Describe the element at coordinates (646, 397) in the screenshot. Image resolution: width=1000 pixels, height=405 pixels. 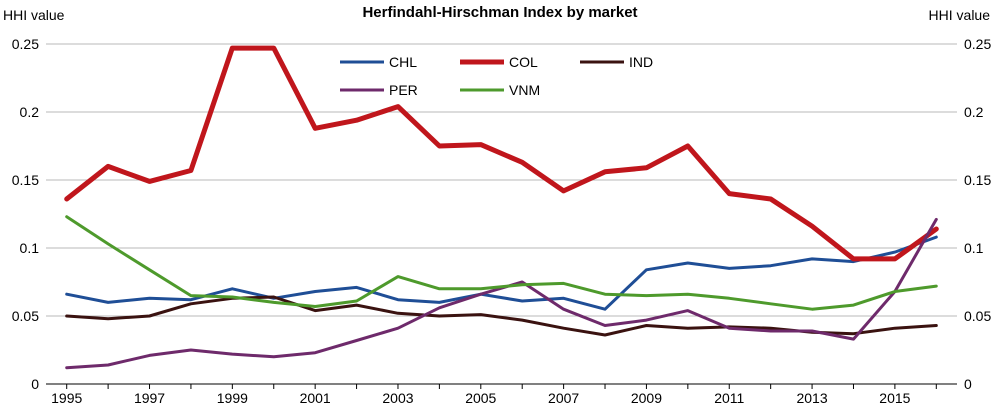
I see `x-tick-label: 2009` at that location.